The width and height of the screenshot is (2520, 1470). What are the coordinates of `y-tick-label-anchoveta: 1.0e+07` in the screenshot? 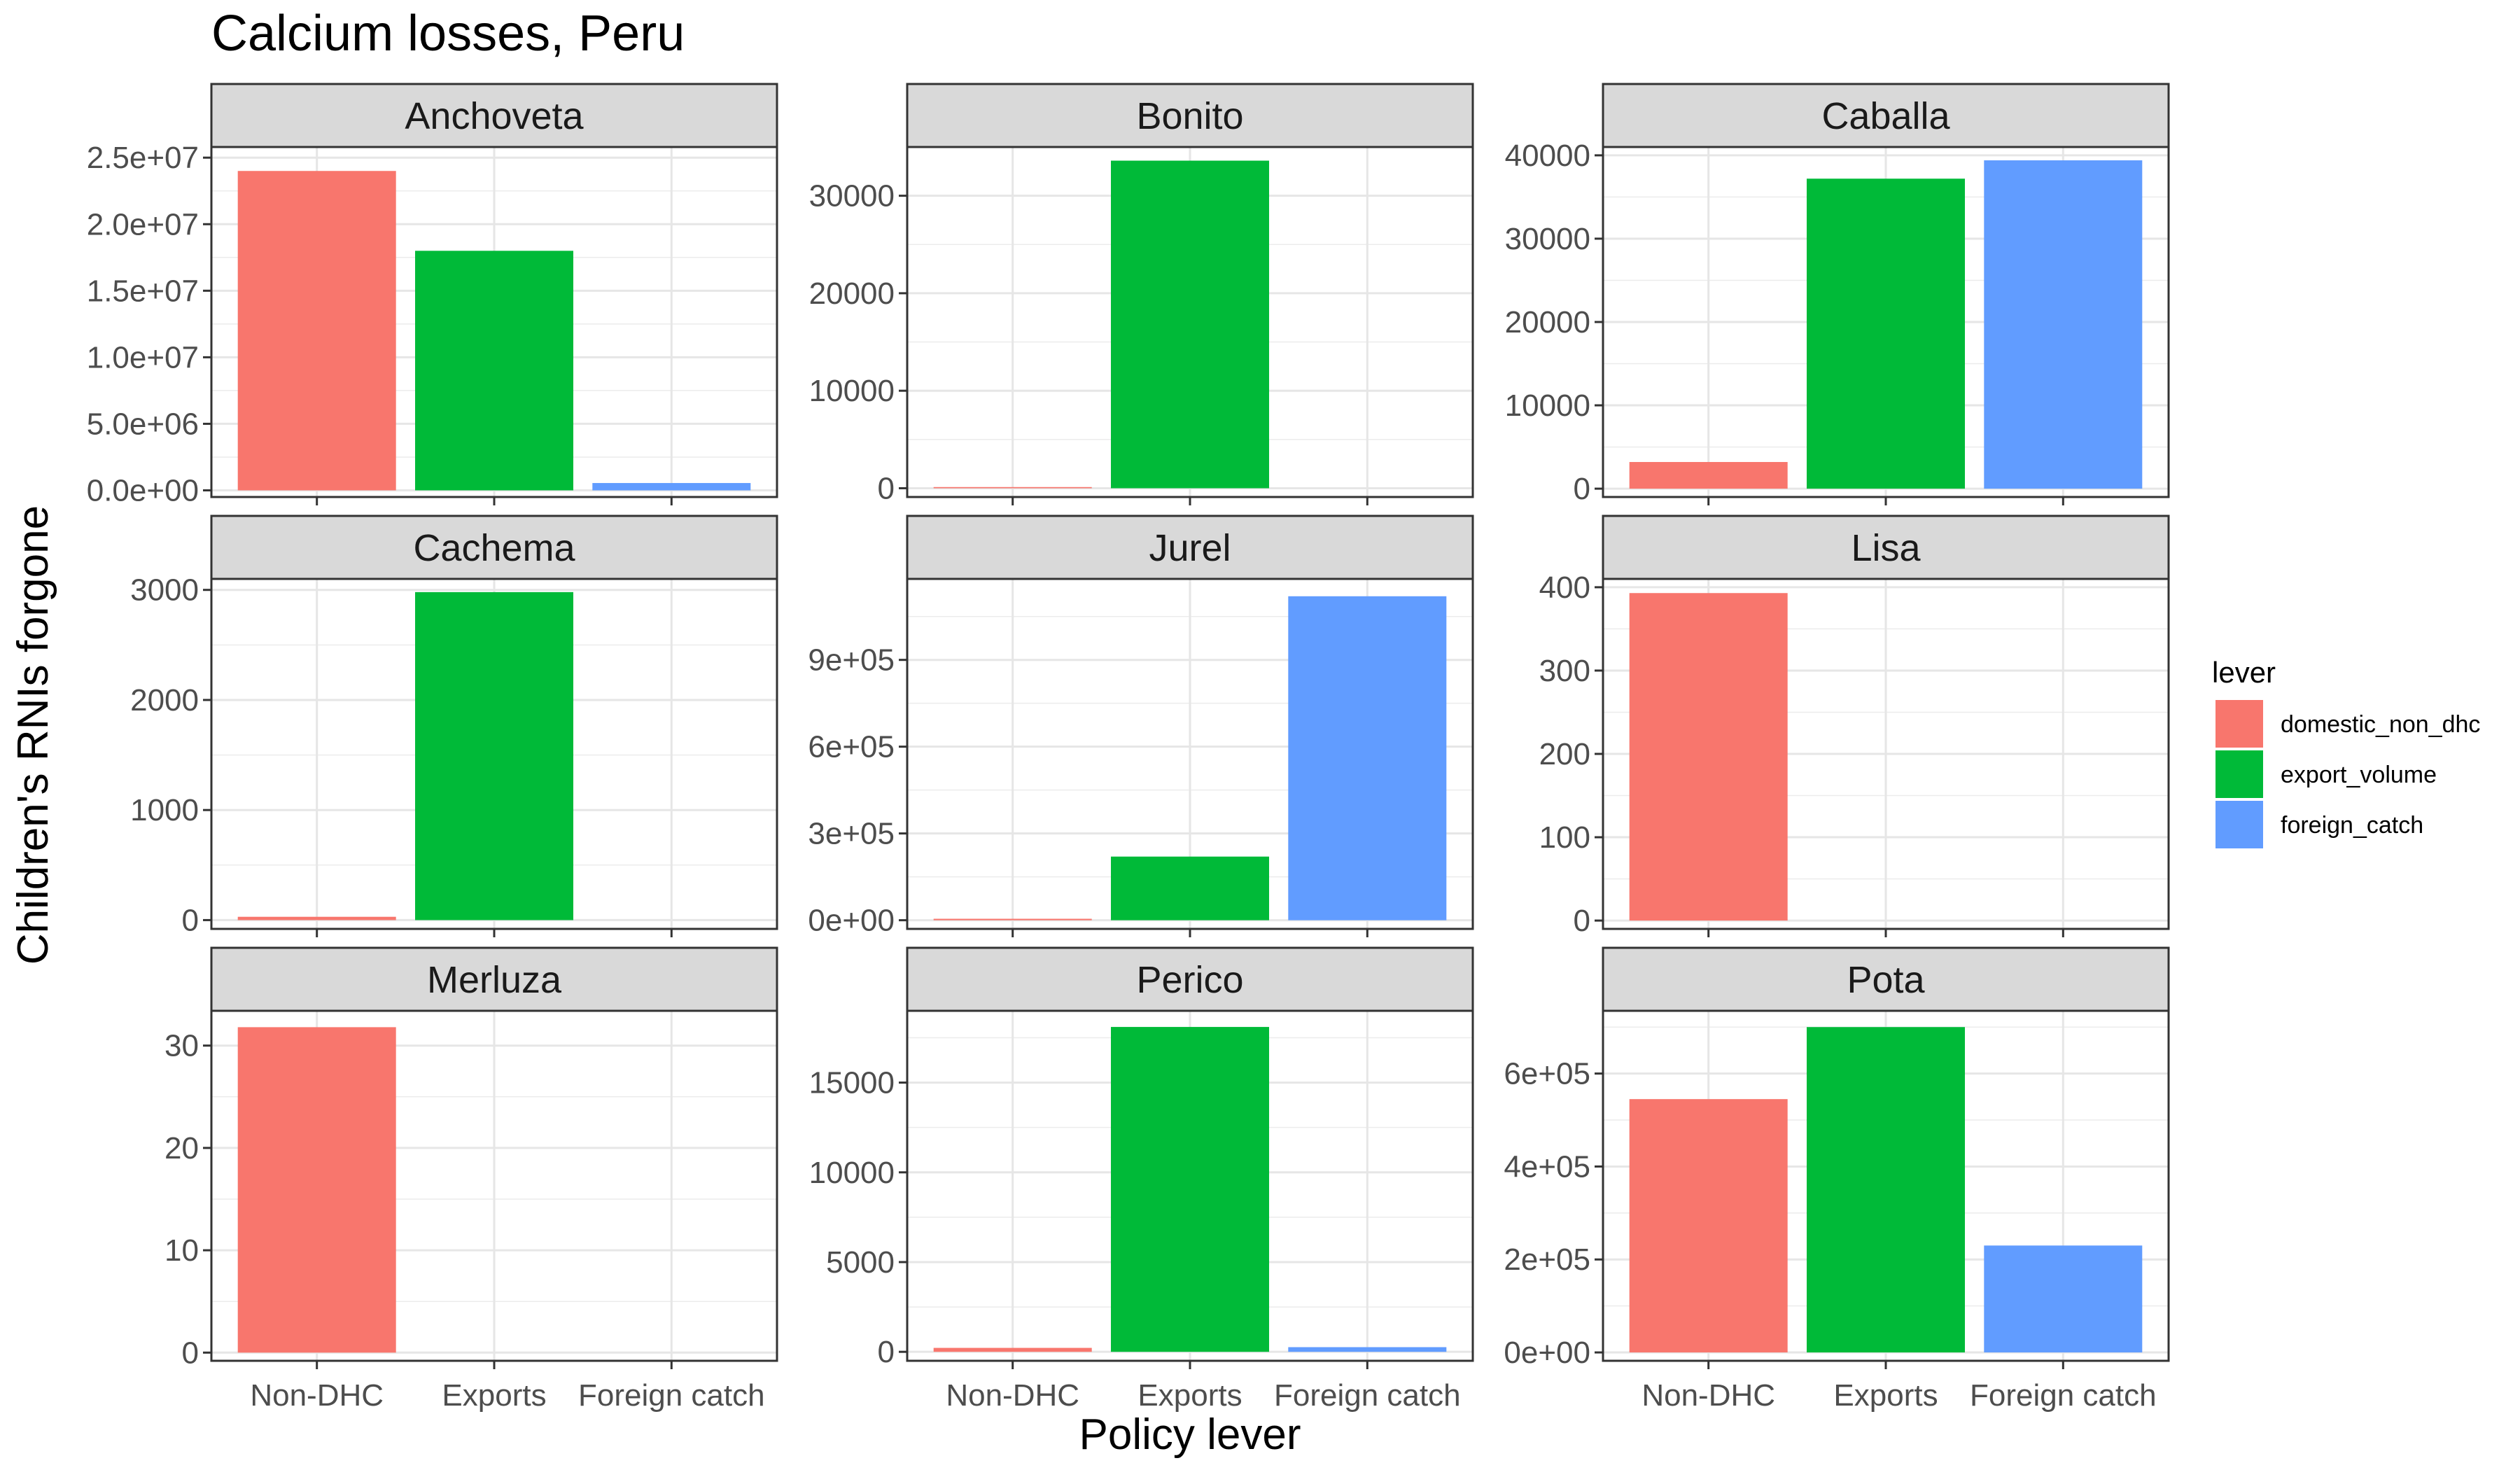 It's located at (143, 357).